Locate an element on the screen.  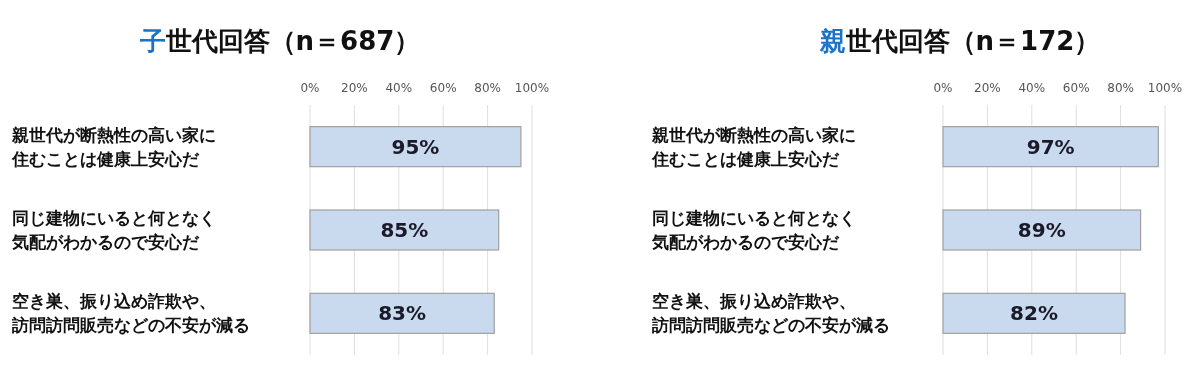
chart-title: 子世代回答（n＝687） is located at coordinates (279, 41).